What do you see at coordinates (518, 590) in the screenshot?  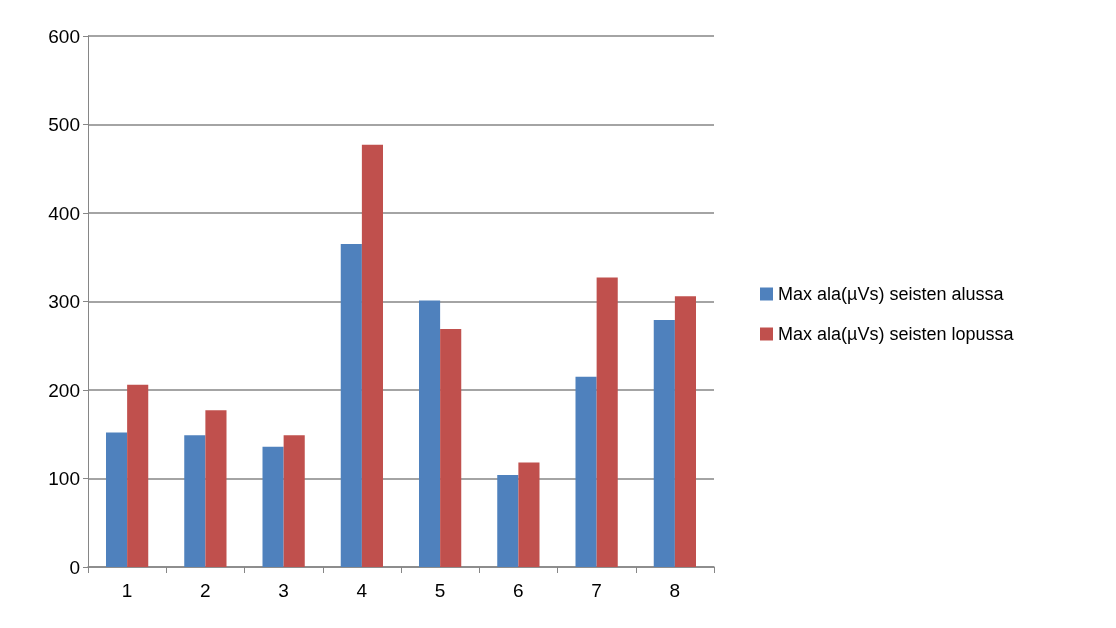 I see `x-tick-label: 6` at bounding box center [518, 590].